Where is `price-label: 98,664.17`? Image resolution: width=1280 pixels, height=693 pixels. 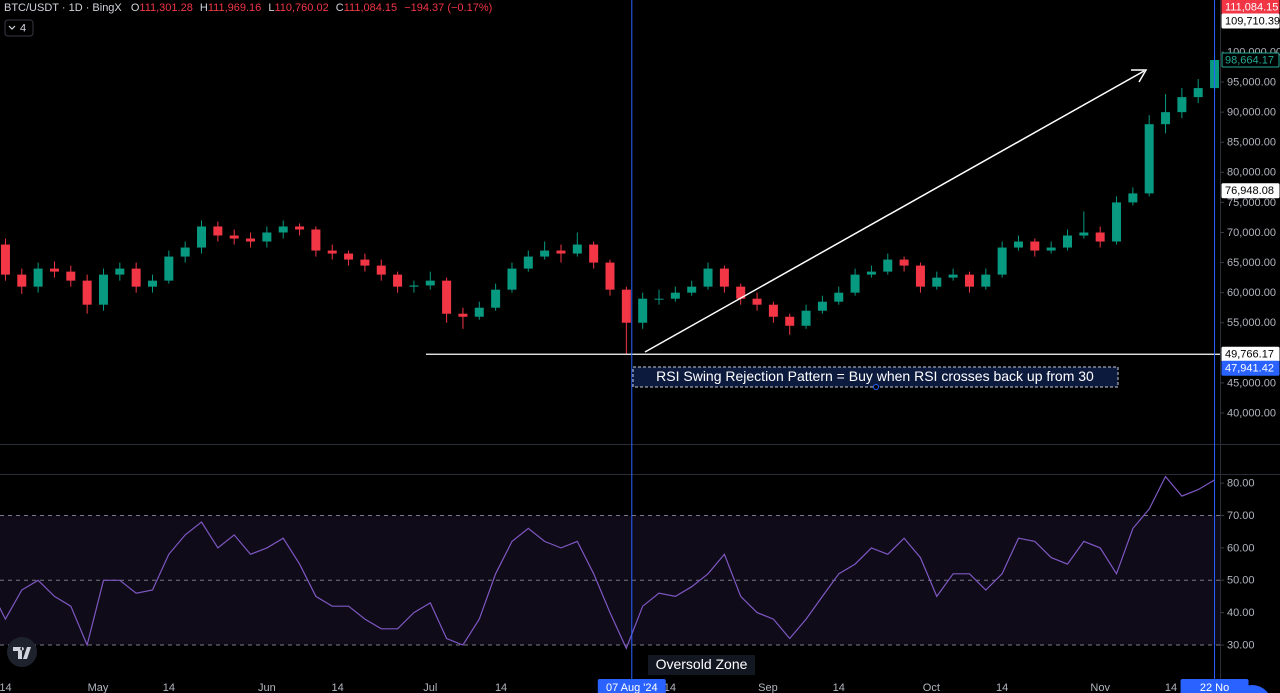 price-label: 98,664.17 is located at coordinates (1249, 60).